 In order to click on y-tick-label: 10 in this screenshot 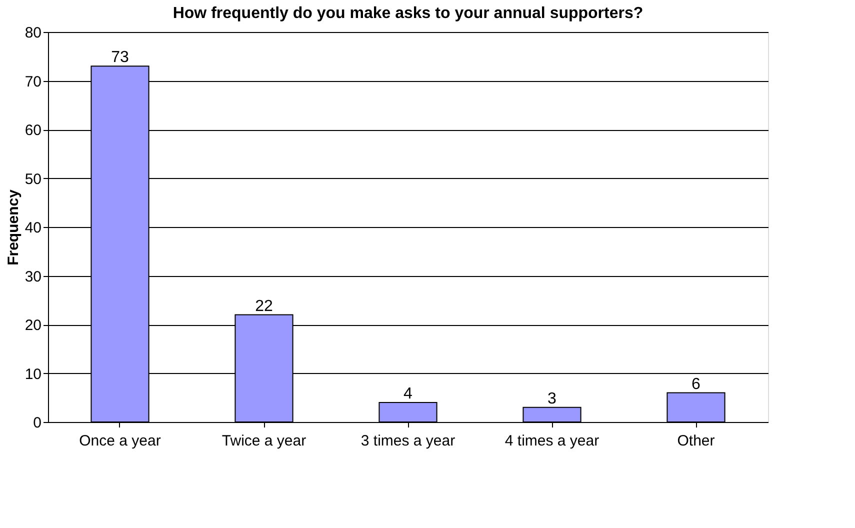, I will do `click(33, 374)`.